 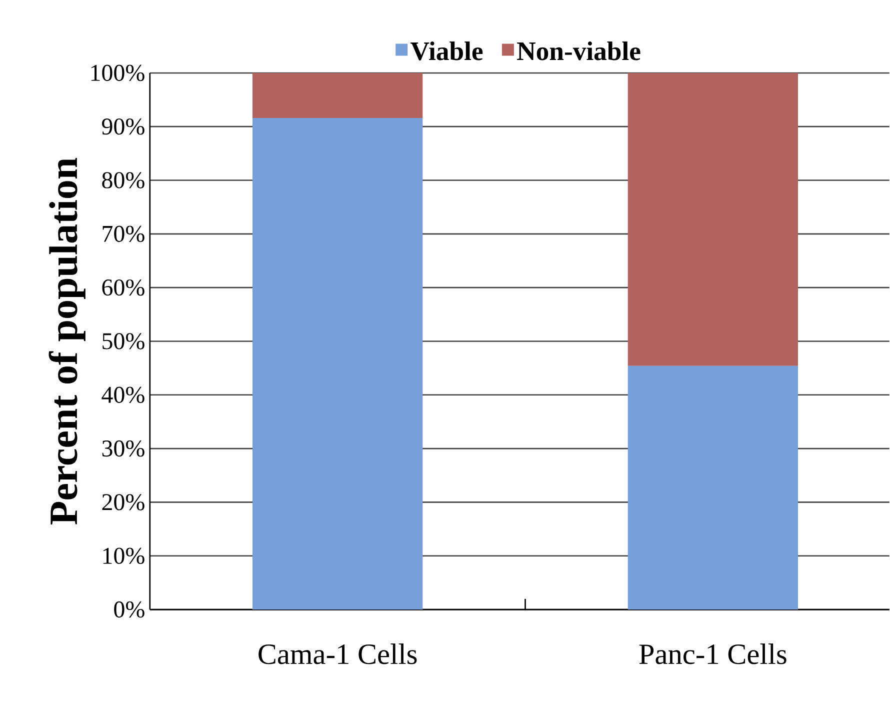 What do you see at coordinates (123, 234) in the screenshot?
I see `y-tick-label: 70%` at bounding box center [123, 234].